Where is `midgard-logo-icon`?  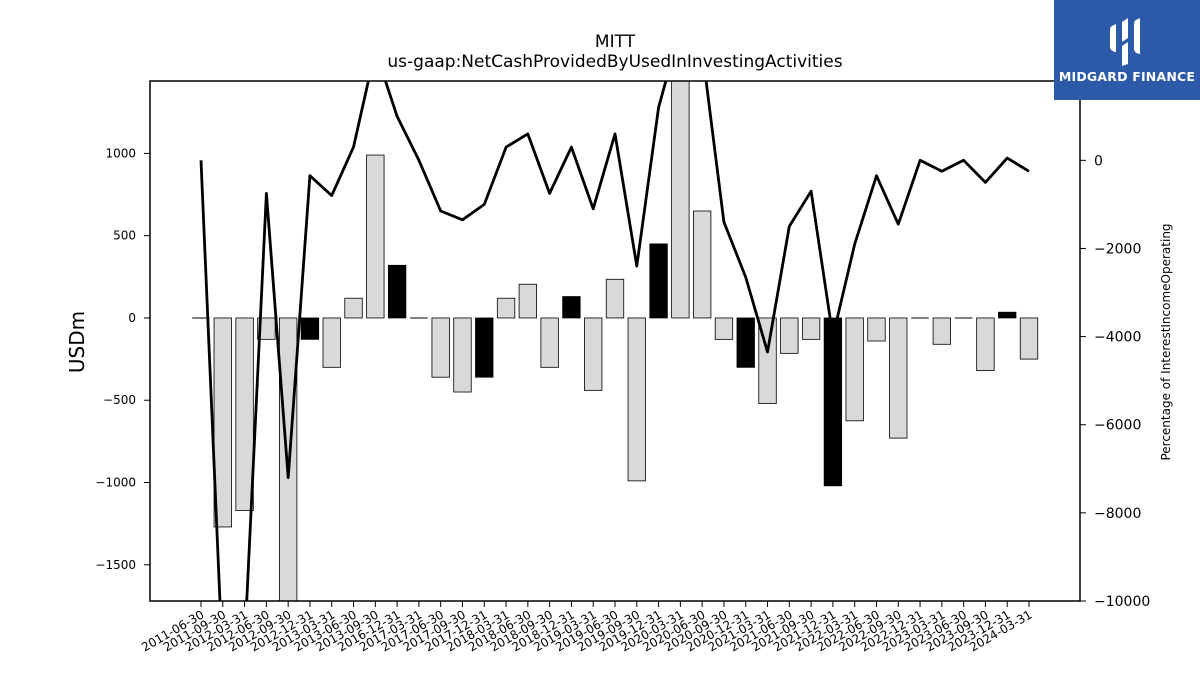
midgard-logo-icon is located at coordinates (1125, 42).